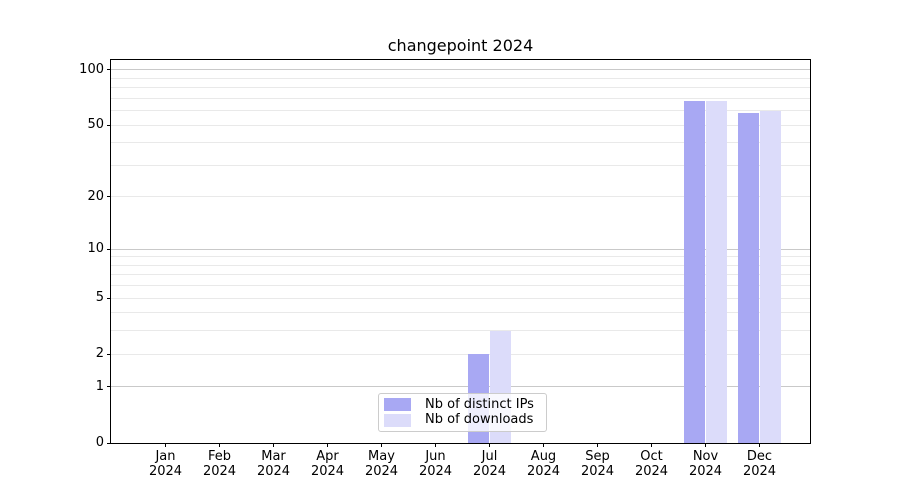 This screenshot has width=900, height=500. I want to click on y-tick-label: 2, so click(99, 354).